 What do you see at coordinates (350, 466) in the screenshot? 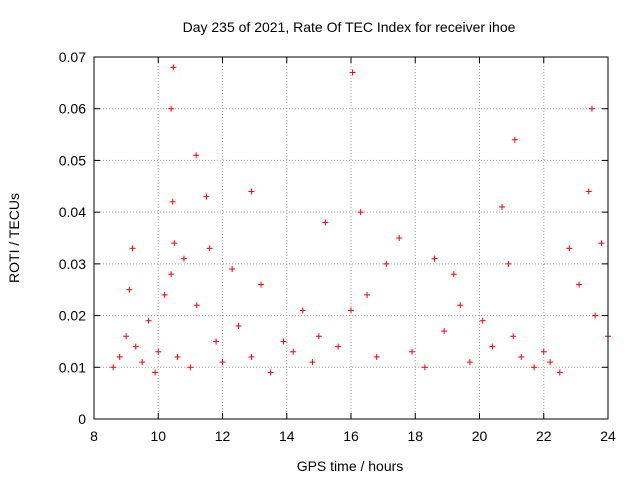
I see `x-axis-title: GPS time / hours` at bounding box center [350, 466].